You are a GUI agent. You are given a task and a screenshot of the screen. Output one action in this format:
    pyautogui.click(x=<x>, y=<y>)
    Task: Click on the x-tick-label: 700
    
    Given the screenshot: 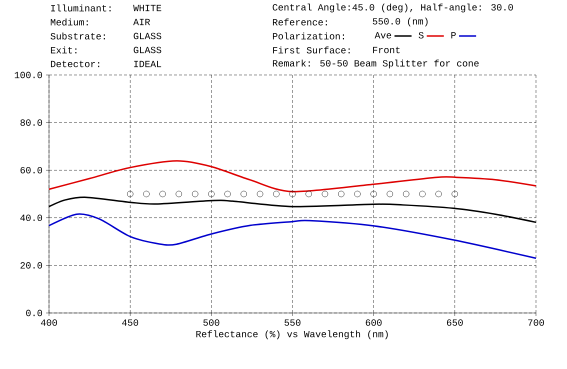 What is the action you would take?
    pyautogui.click(x=536, y=322)
    